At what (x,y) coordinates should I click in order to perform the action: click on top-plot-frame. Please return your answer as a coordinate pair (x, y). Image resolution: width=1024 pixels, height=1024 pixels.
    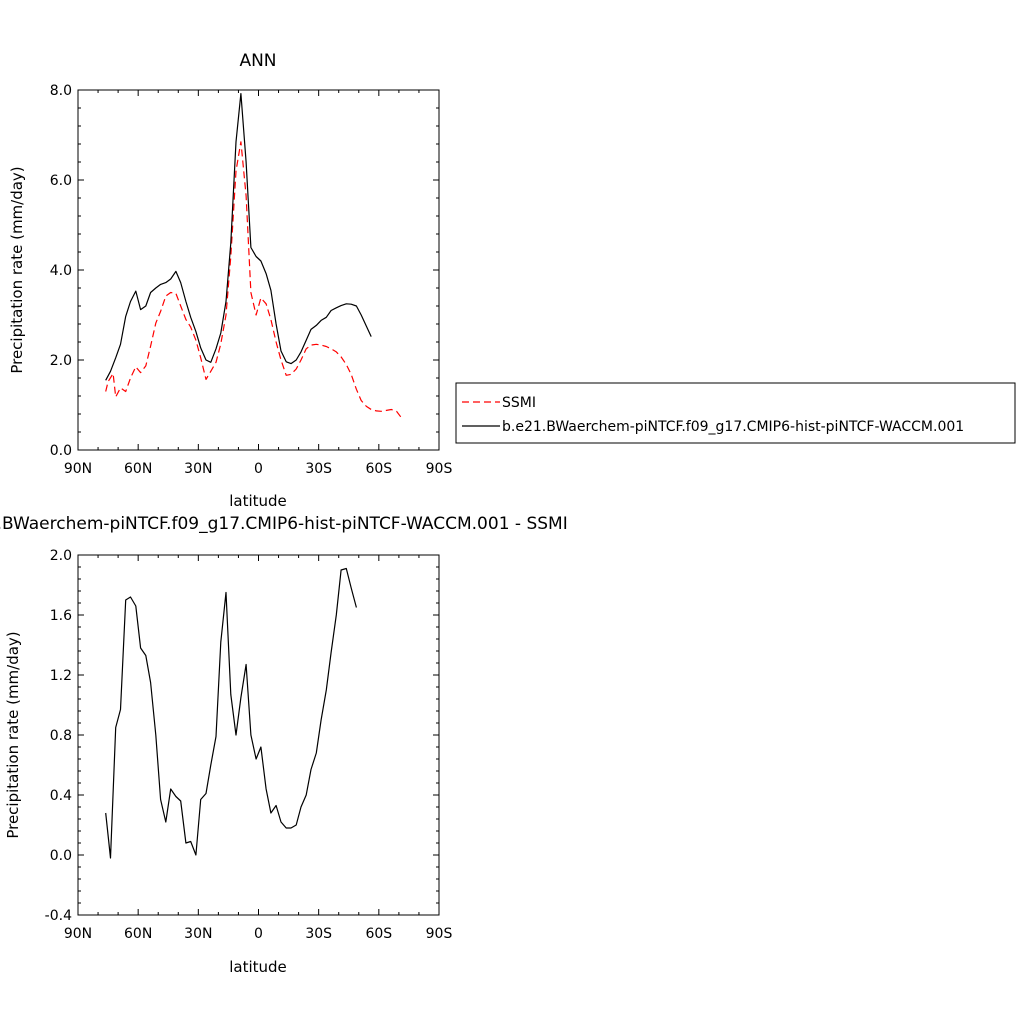
    Looking at the image, I should click on (258, 270).